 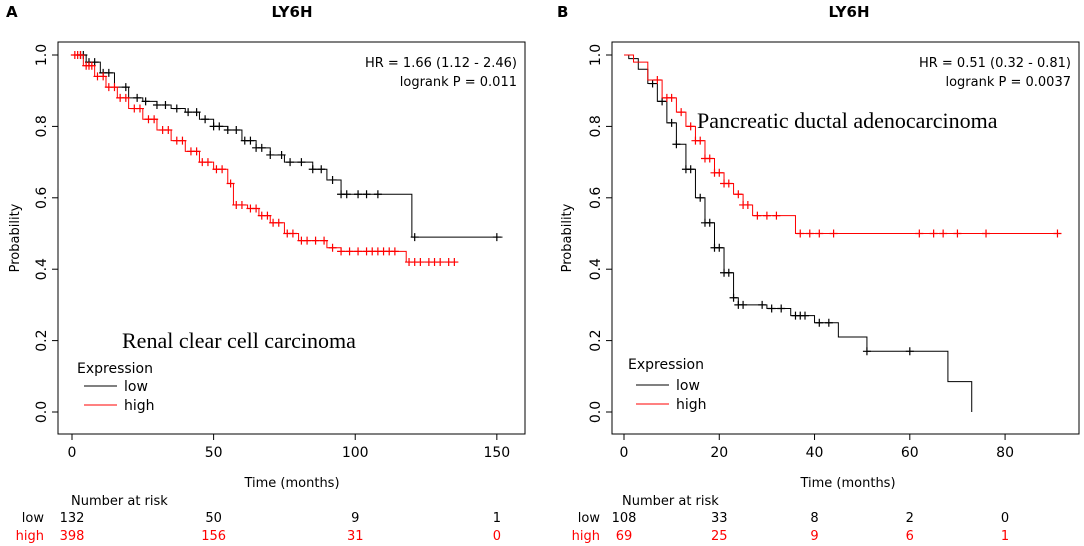 What do you see at coordinates (42, 412) in the screenshot?
I see `panel-a-ytick-label: 0.0` at bounding box center [42, 412].